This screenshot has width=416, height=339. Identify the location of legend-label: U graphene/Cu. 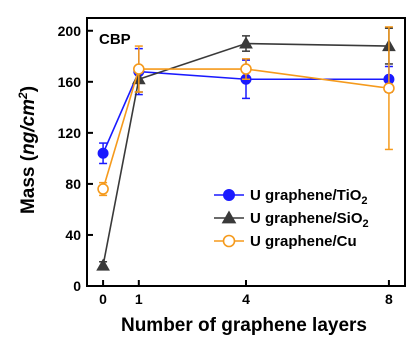
(303, 241).